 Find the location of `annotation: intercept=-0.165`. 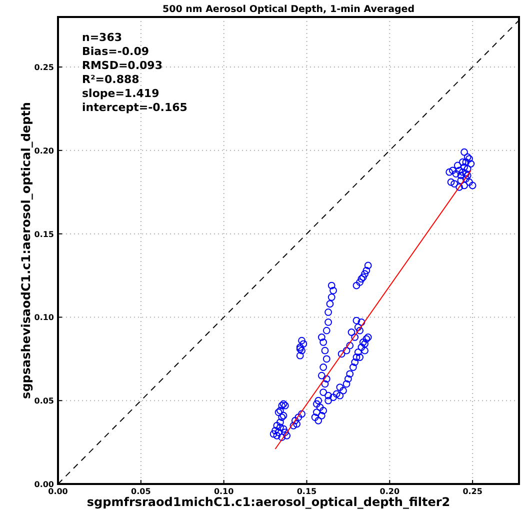

annotation: intercept=-0.165 is located at coordinates (135, 107).